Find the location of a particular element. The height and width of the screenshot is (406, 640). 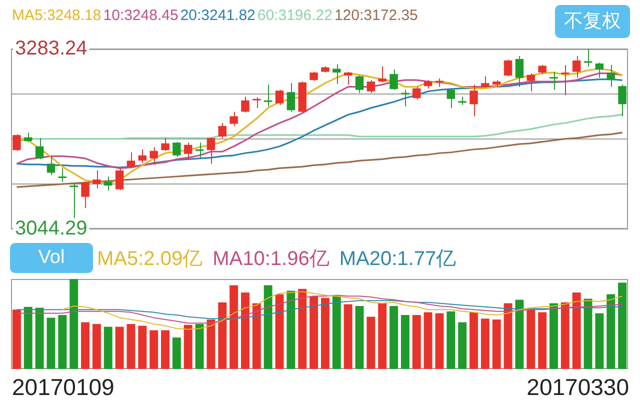

toggle-button: 不复权 is located at coordinates (592, 21).